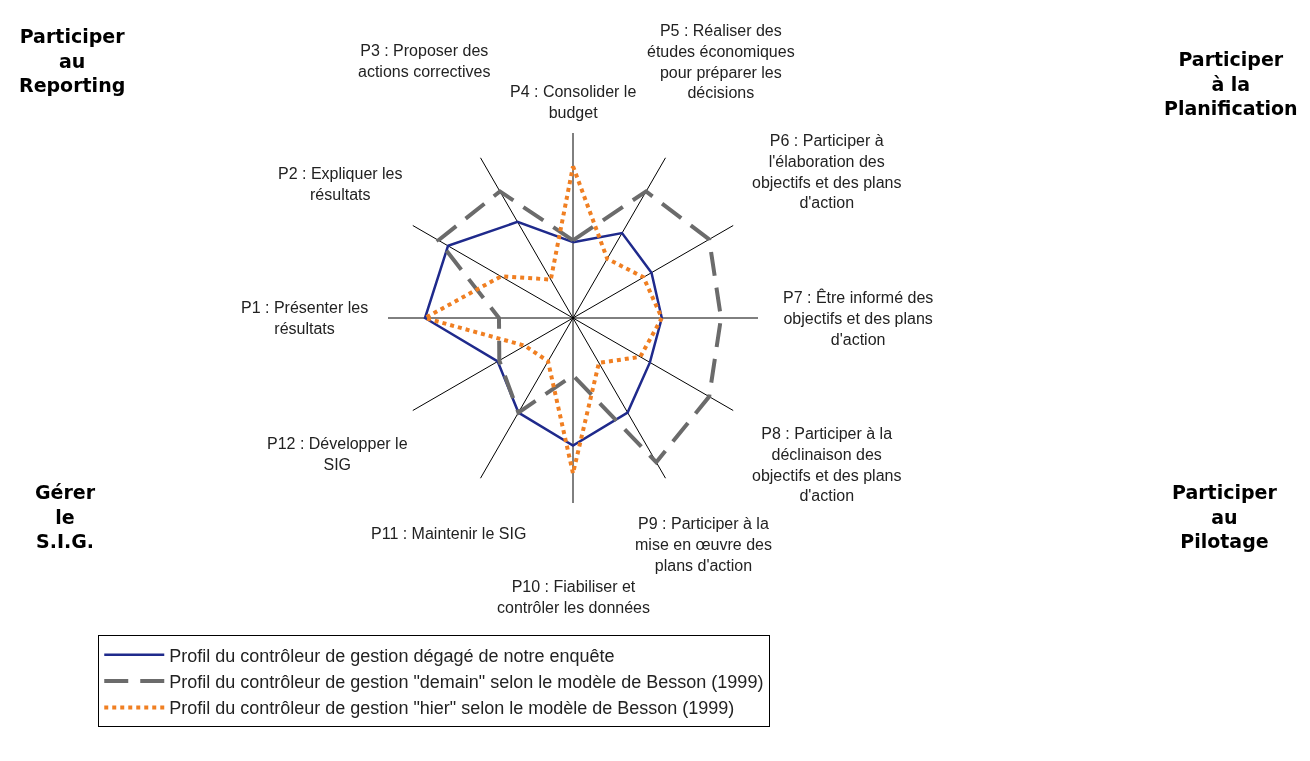  Describe the element at coordinates (703, 544) in the screenshot. I see `spoke-label: P9 : Participer à la mise en œuvre des plans d'action` at that location.